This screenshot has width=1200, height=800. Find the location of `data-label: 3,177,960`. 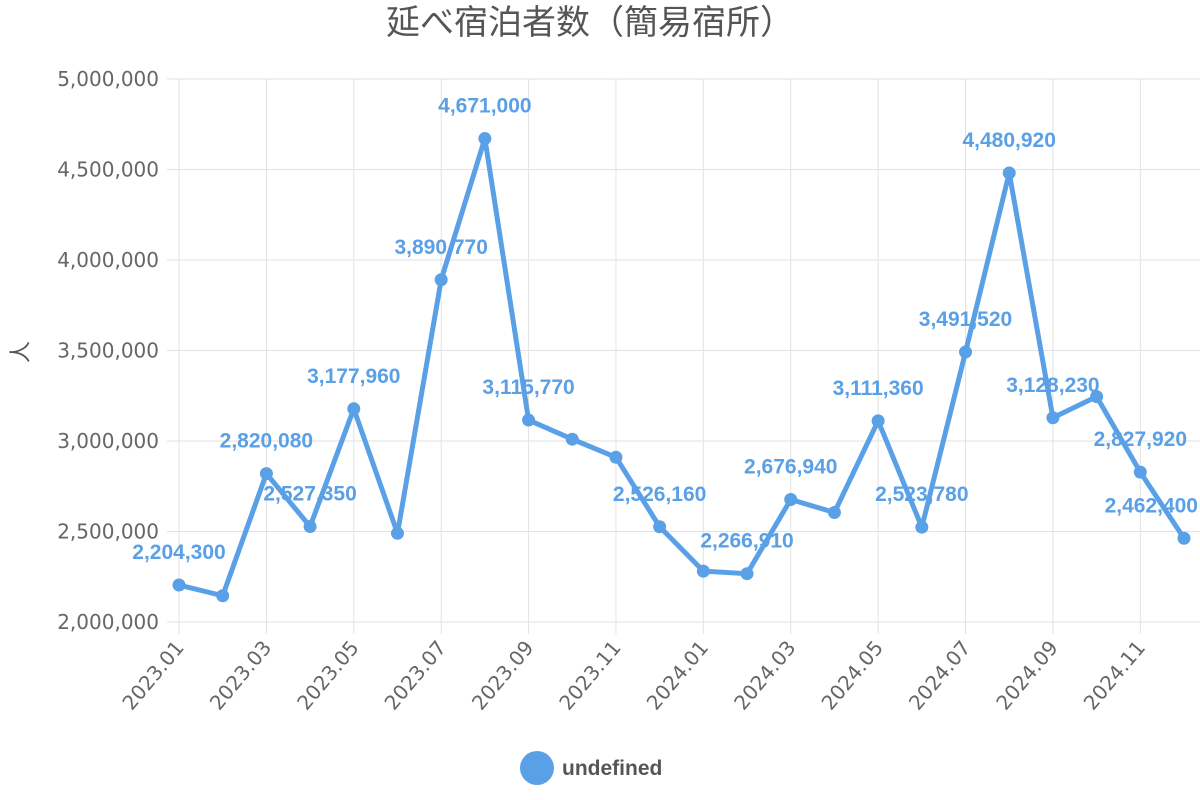

data-label: 3,177,960 is located at coordinates (353, 376).